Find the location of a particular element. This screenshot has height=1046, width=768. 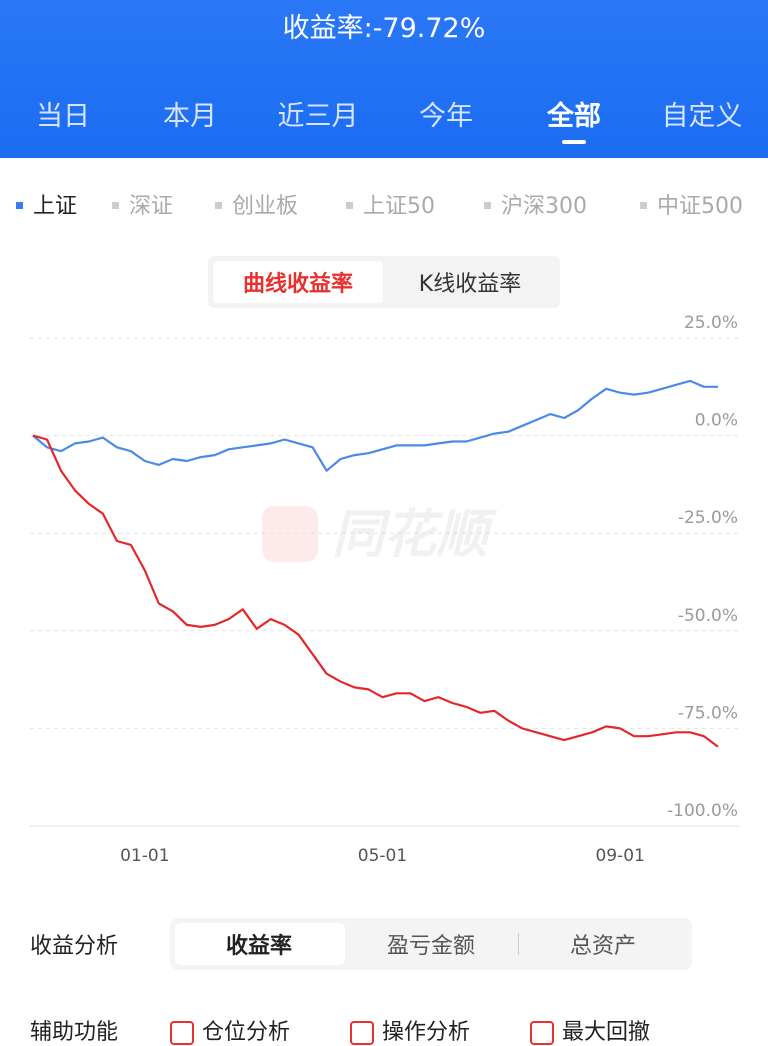

toggle-pill is located at coordinates (298, 282).